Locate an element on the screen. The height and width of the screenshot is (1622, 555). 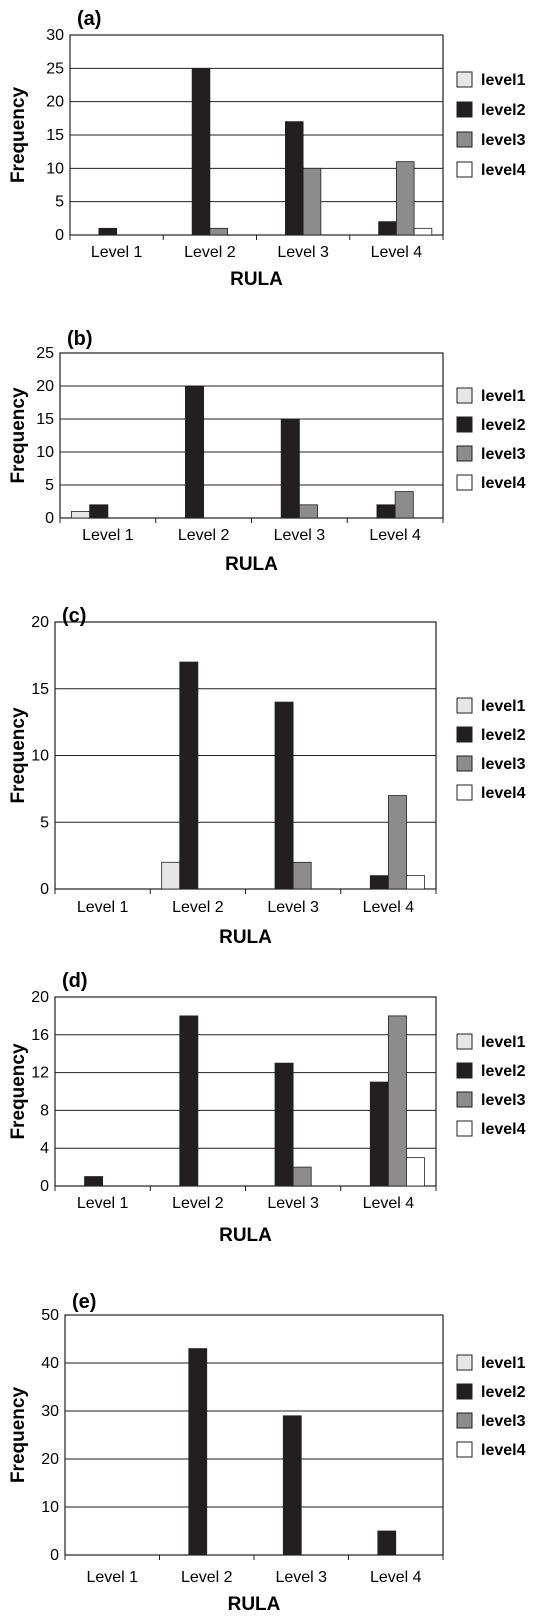
y-tick-label: 50 is located at coordinates (50, 1315).